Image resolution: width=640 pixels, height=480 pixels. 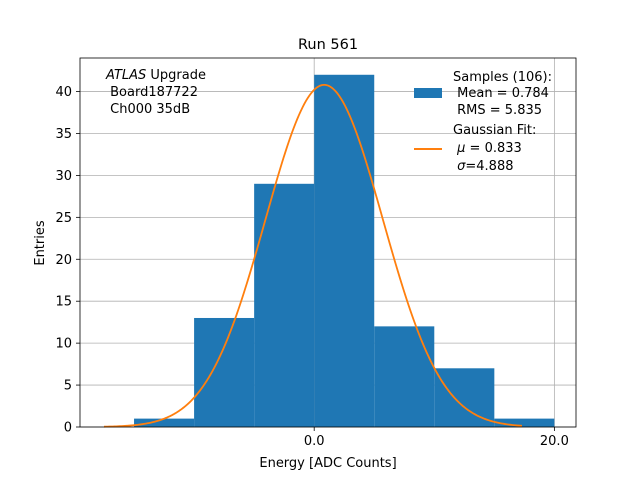 What do you see at coordinates (63, 260) in the screenshot?
I see `y-tick-label: 20` at bounding box center [63, 260].